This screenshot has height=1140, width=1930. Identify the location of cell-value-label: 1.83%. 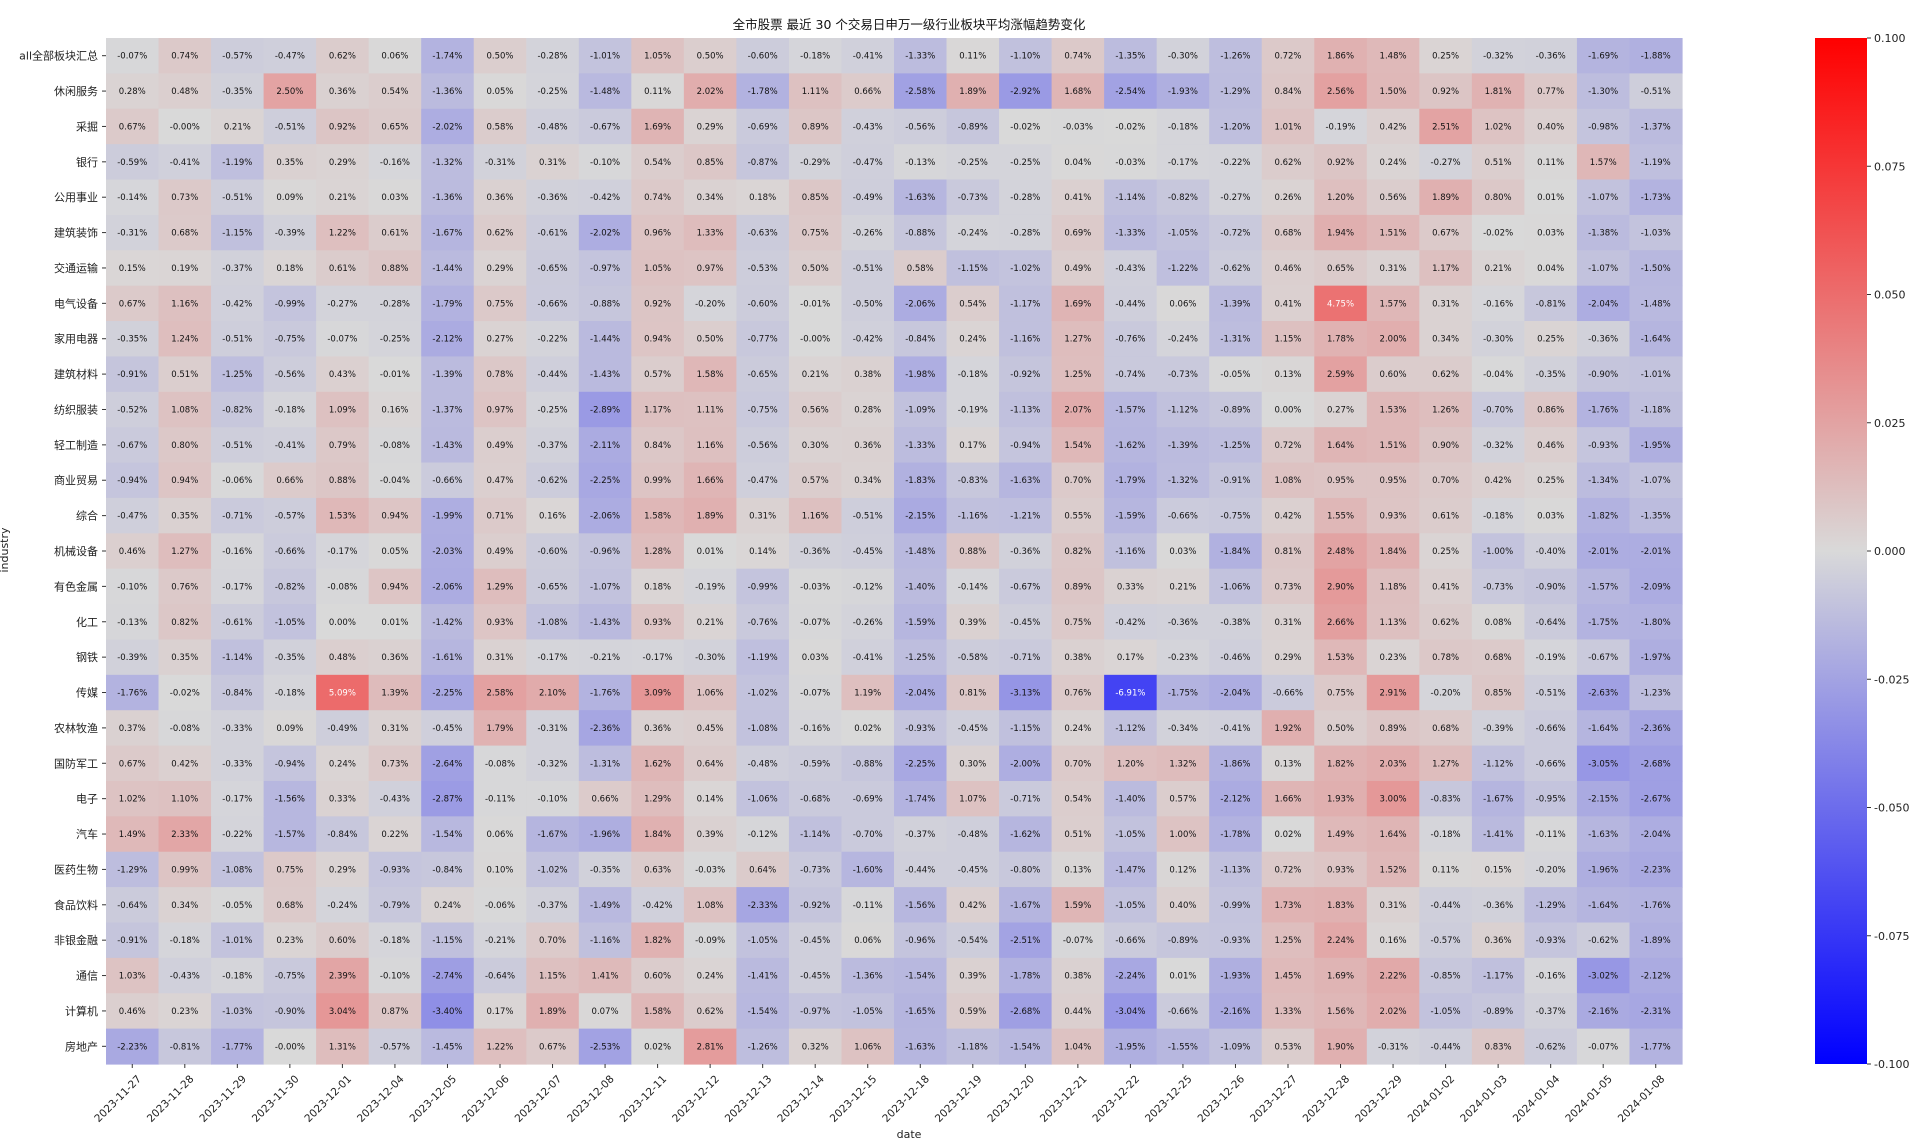
(1340, 906).